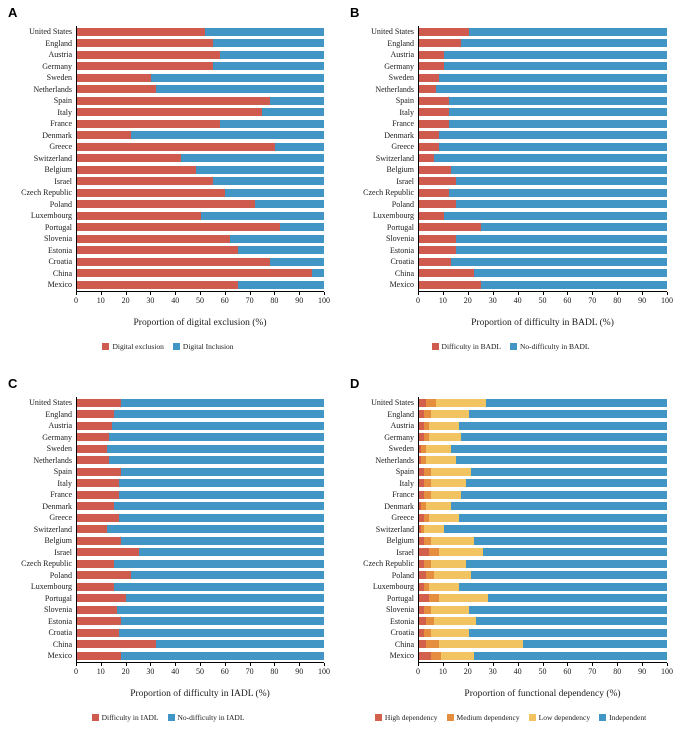 This screenshot has height=742, width=685. What do you see at coordinates (60, 575) in the screenshot?
I see `category-label: Poland` at bounding box center [60, 575].